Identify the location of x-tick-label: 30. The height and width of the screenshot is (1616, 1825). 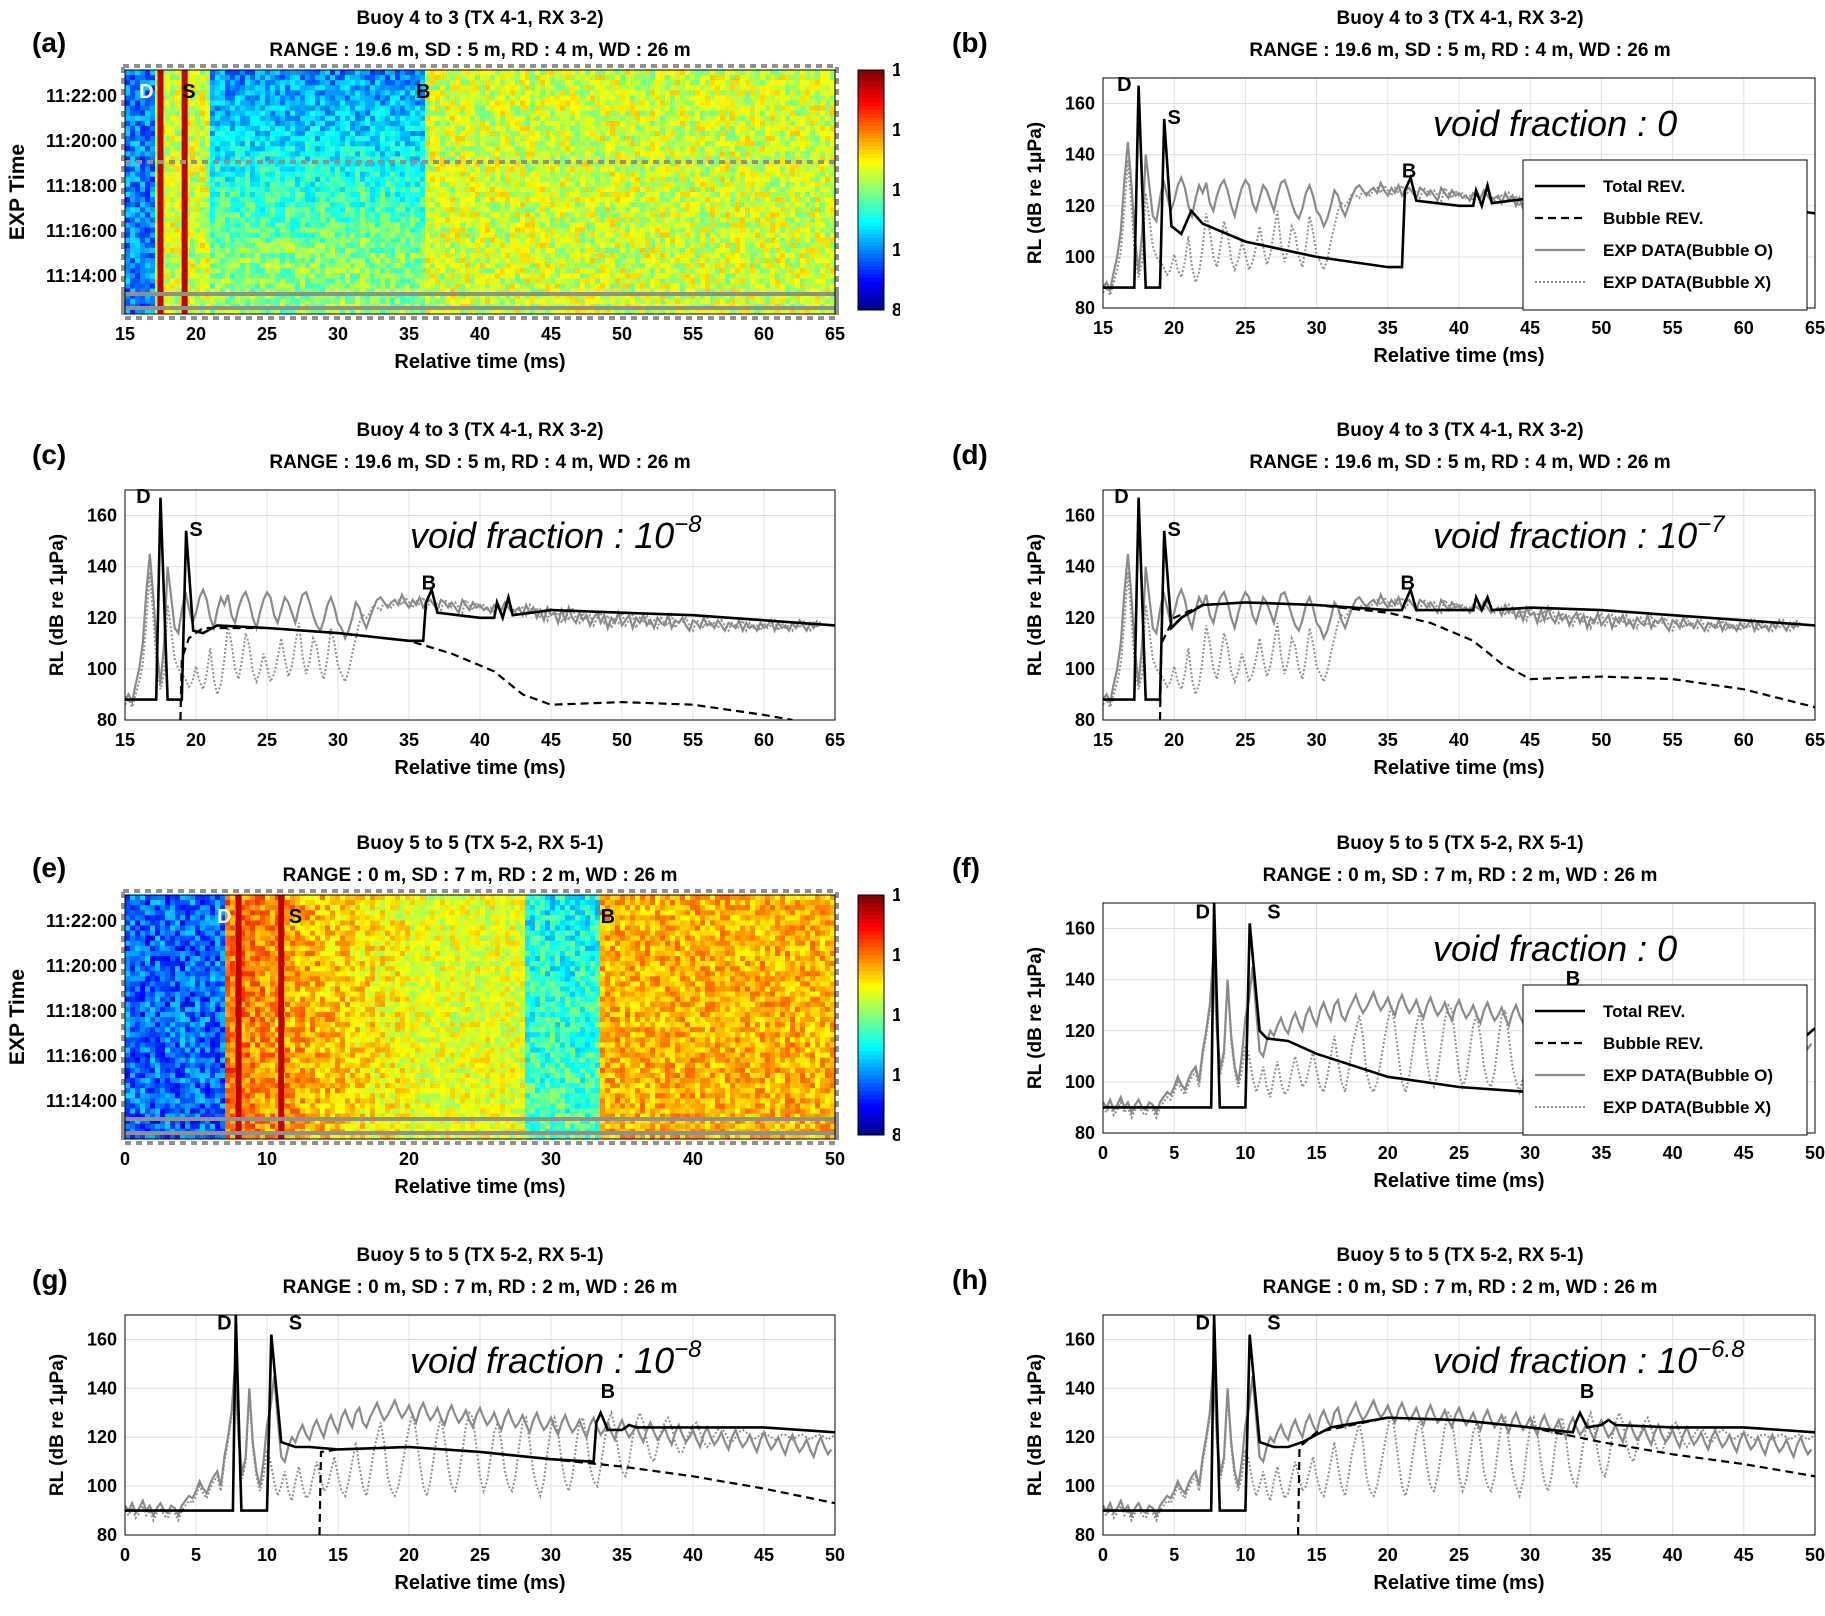
(551, 1159).